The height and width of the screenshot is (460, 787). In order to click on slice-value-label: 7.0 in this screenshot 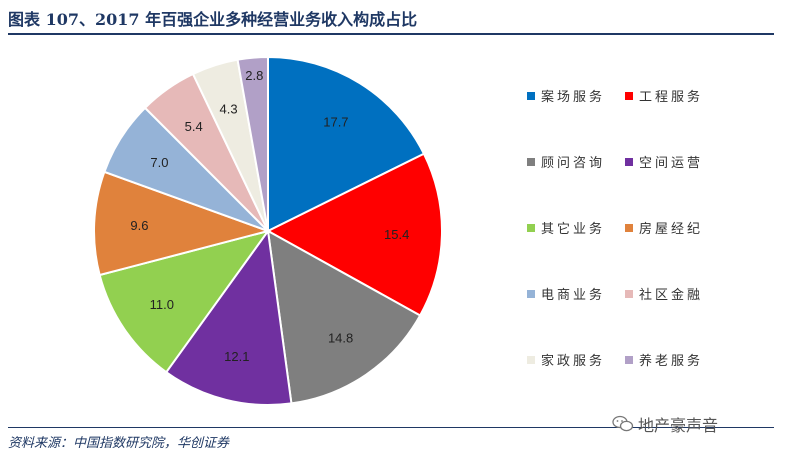, I will do `click(159, 162)`.